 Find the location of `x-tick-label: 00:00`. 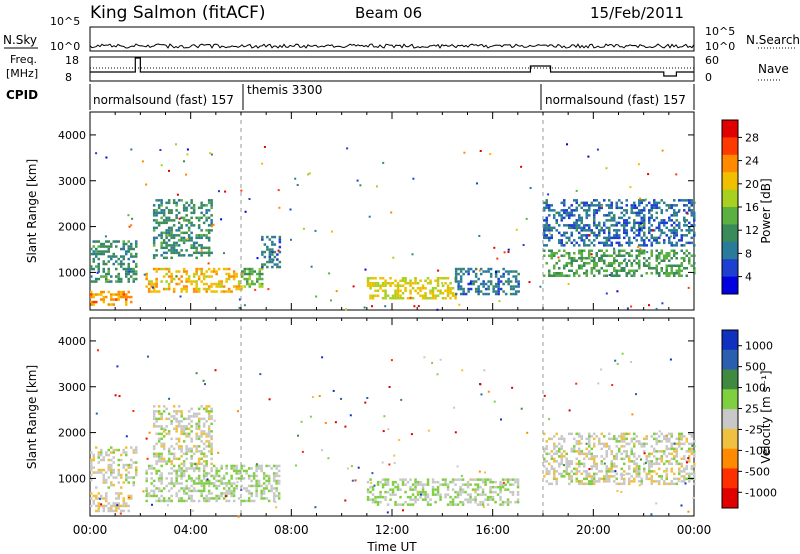

x-tick-label: 00:00 is located at coordinates (90, 530).